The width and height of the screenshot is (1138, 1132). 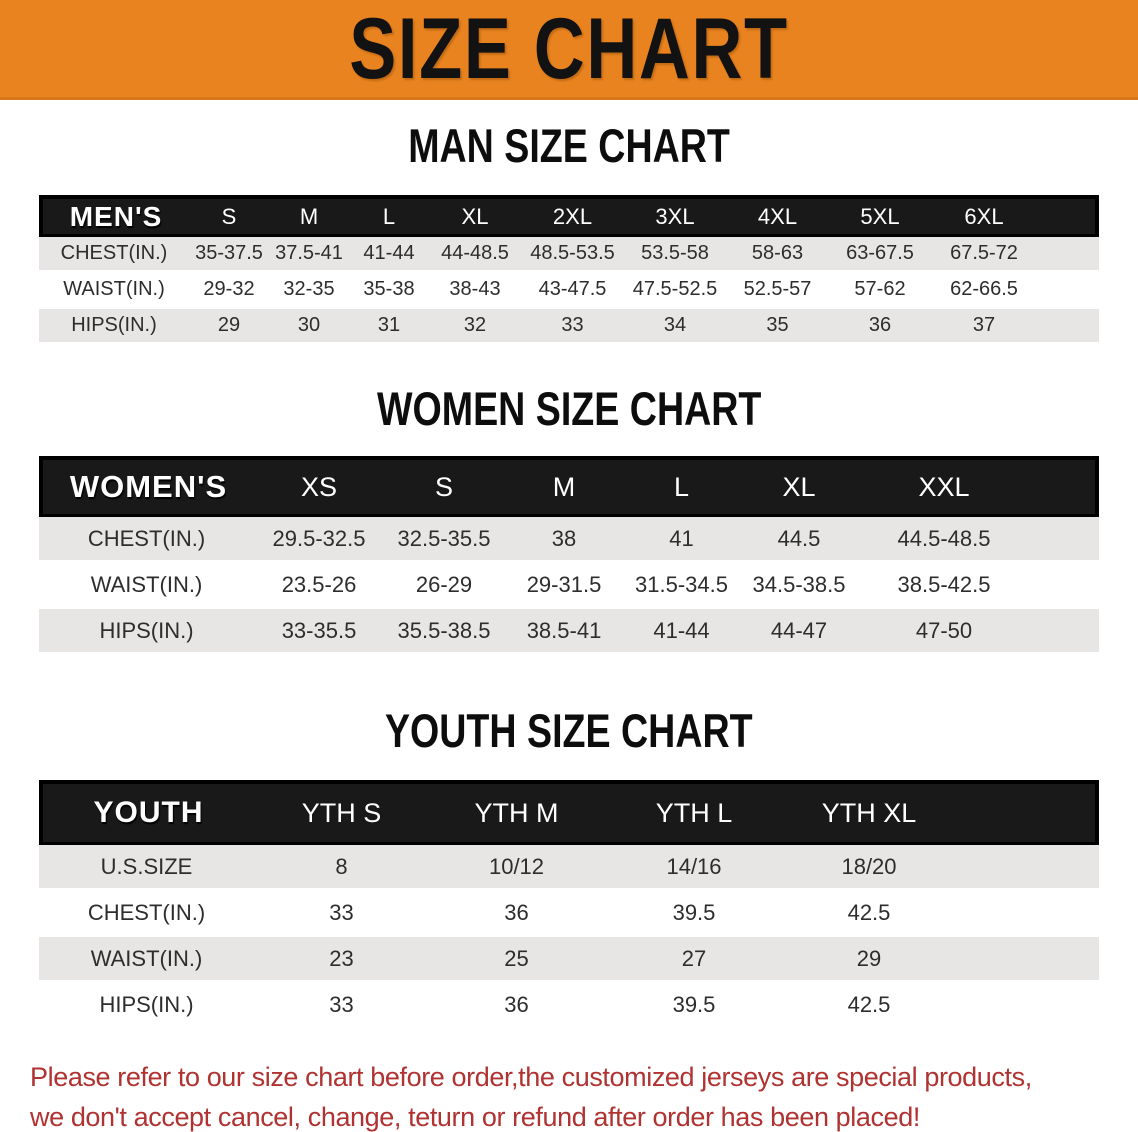 I want to click on youth-chest-row: CHEST(IN.) 33 36 39.5 42.5, so click(x=569, y=914).